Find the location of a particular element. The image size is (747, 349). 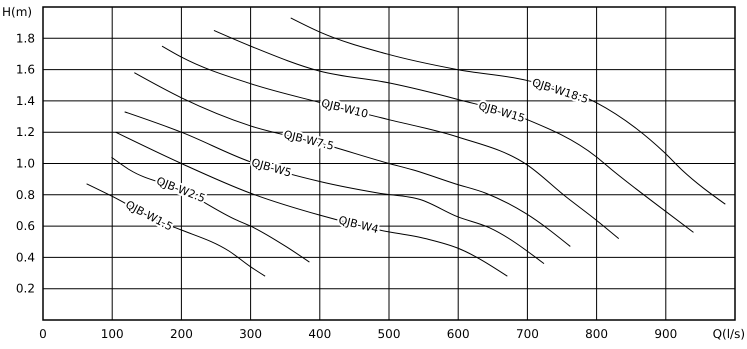

text: QJB-W5 is located at coordinates (271, 168).